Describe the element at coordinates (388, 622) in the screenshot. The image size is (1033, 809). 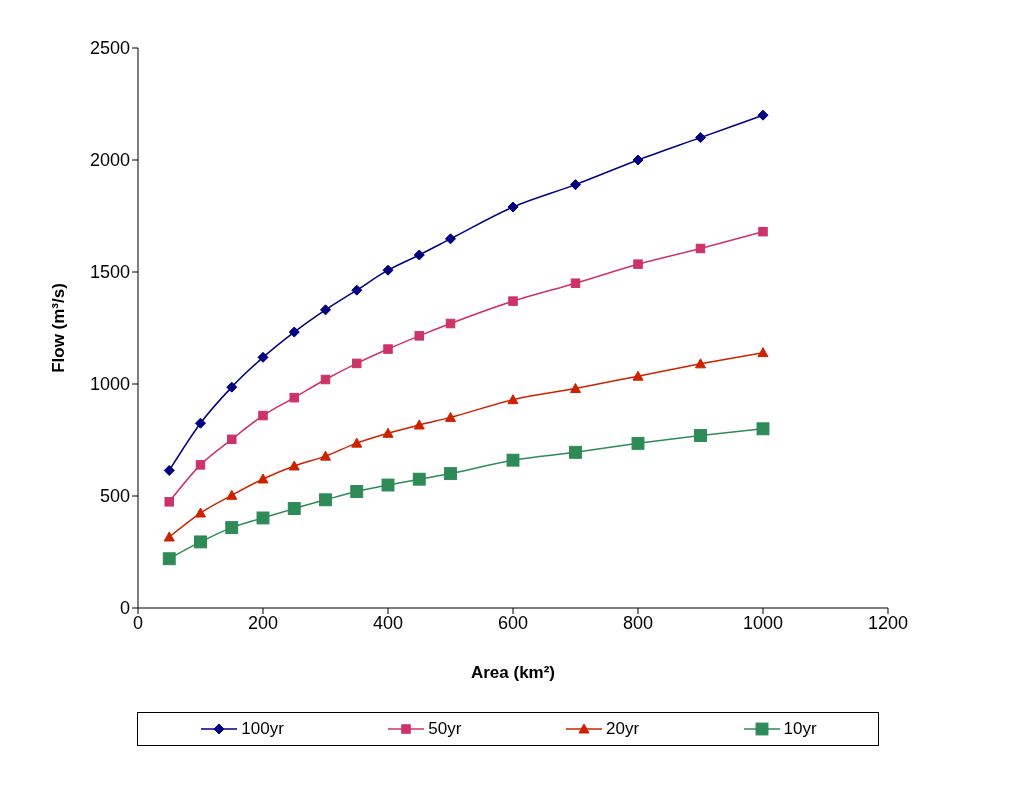
I see `x-tick-label: 400` at that location.